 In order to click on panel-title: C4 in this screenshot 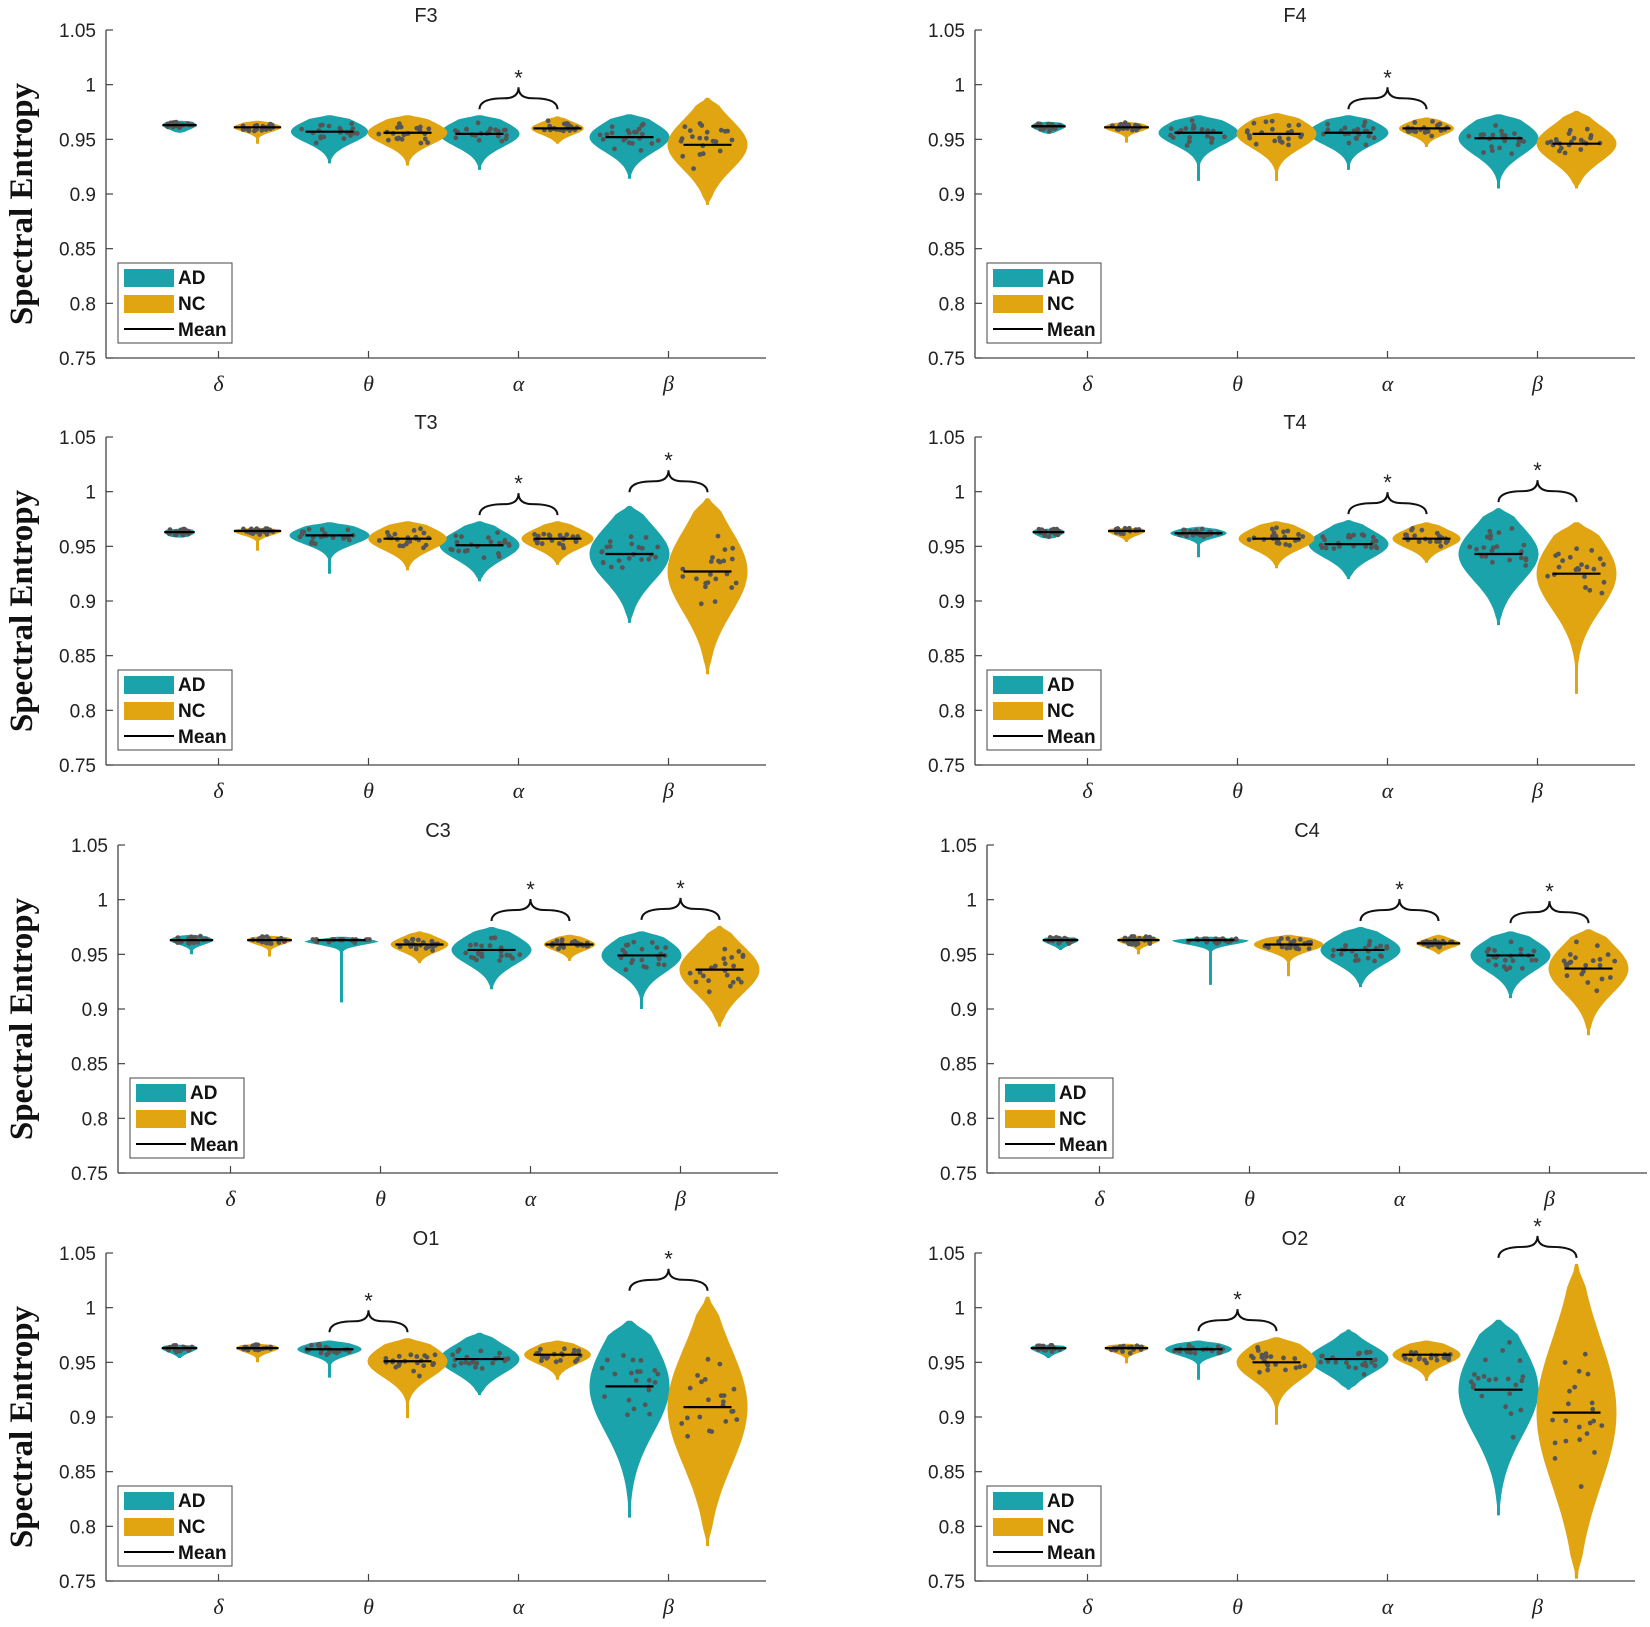, I will do `click(1307, 831)`.